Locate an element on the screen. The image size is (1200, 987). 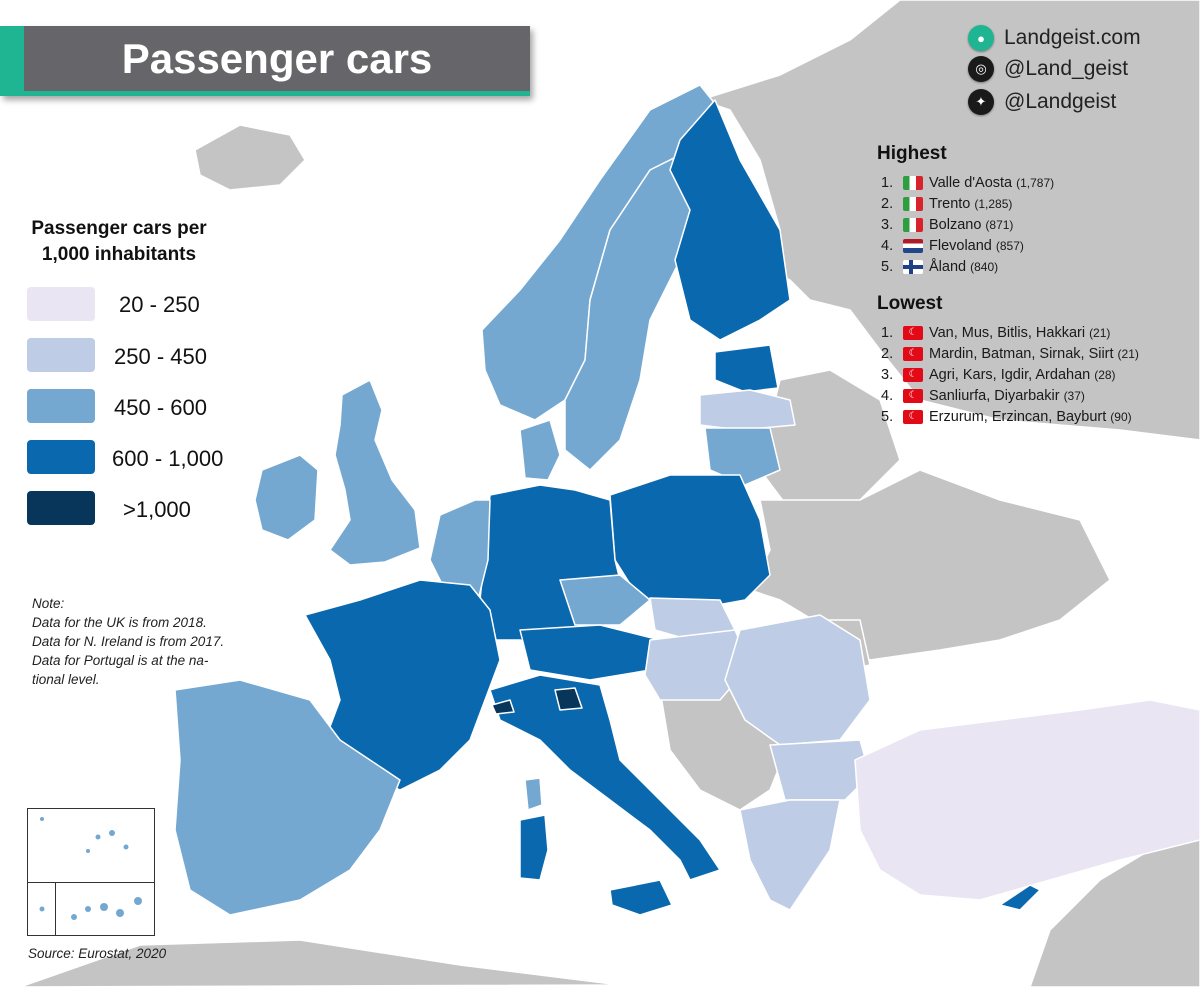
legend-title-line2: 1,000 inhabitants is located at coordinates (119, 254).